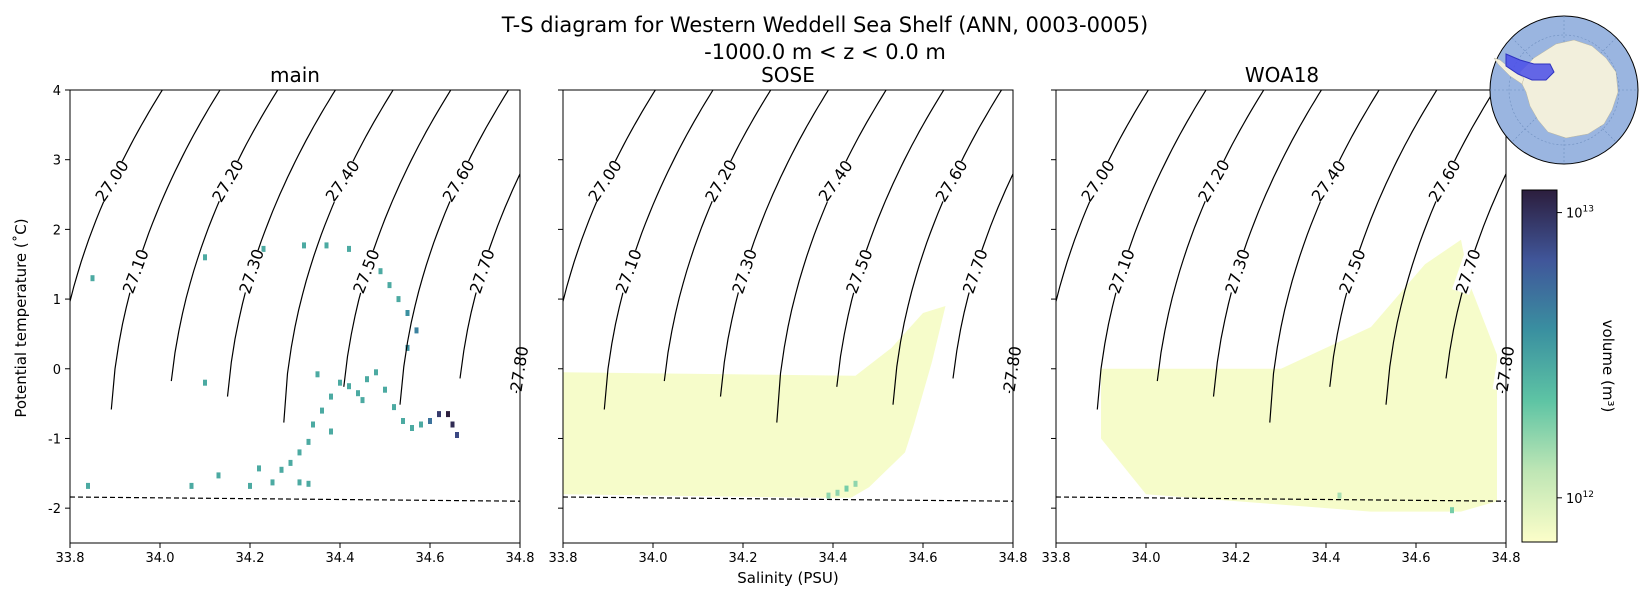 The width and height of the screenshot is (1650, 600). What do you see at coordinates (788, 578) in the screenshot?
I see `x-axis-label: Salinity (PSU)` at bounding box center [788, 578].